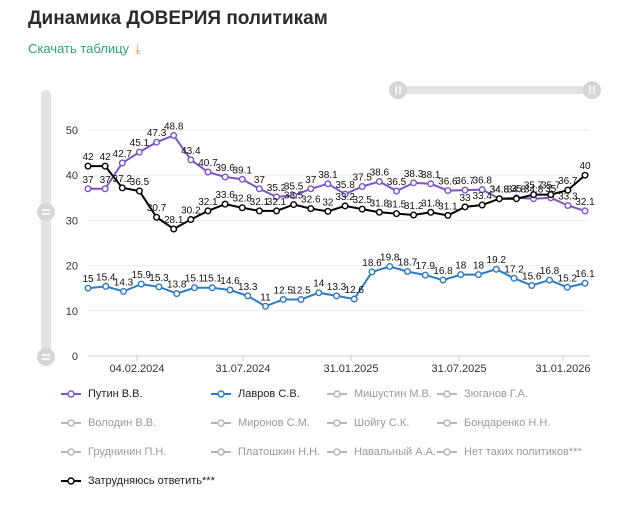 The height and width of the screenshot is (510, 640). Describe the element at coordinates (46, 225) in the screenshot. I see `vertical-range-track` at that location.